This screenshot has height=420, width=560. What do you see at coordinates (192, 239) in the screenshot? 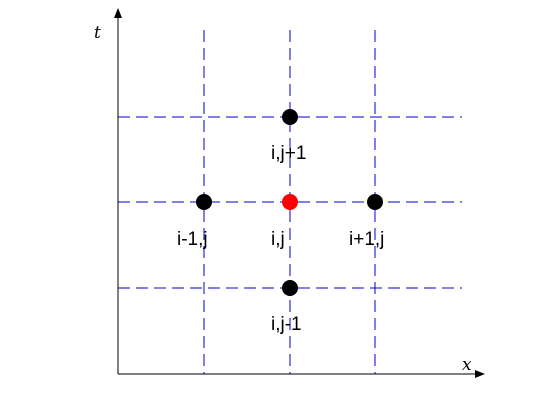
I see `node-label-left: i-1,j` at bounding box center [192, 239].